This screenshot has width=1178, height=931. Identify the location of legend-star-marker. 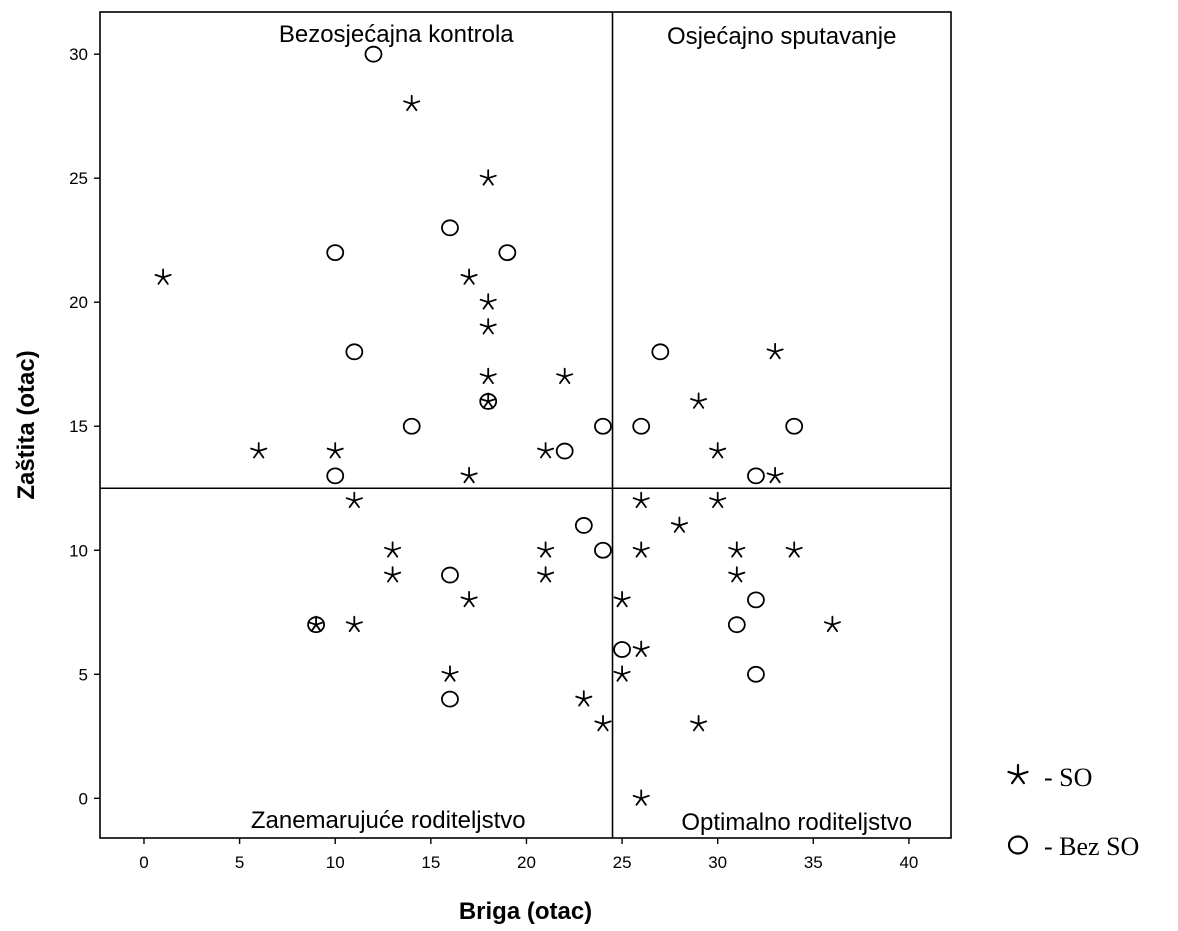
(1018, 774).